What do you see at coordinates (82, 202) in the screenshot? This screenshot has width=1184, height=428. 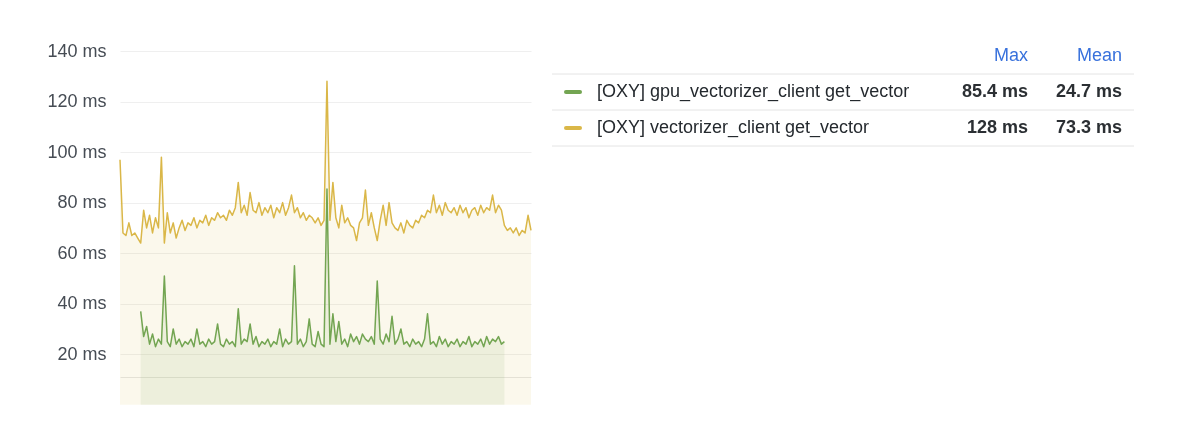 I see `y-tick-label: 80 ms` at bounding box center [82, 202].